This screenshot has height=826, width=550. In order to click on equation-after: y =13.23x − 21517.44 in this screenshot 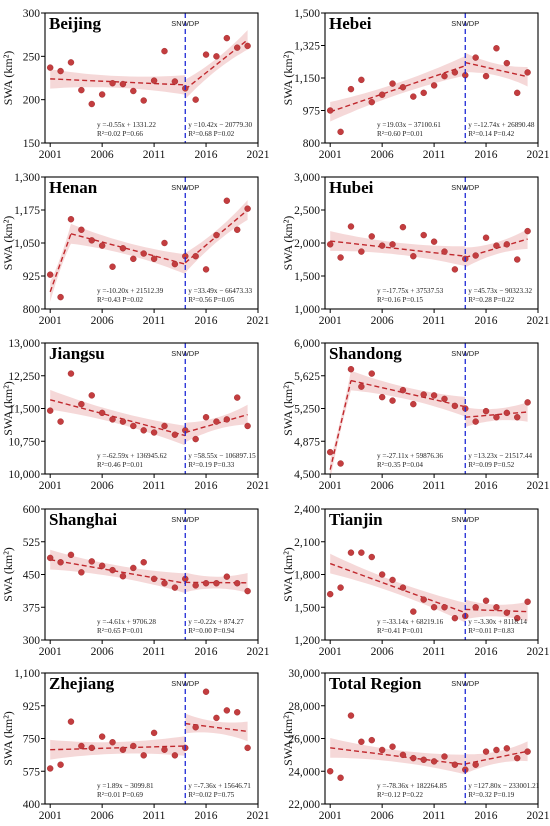, I will do `click(500, 456)`.